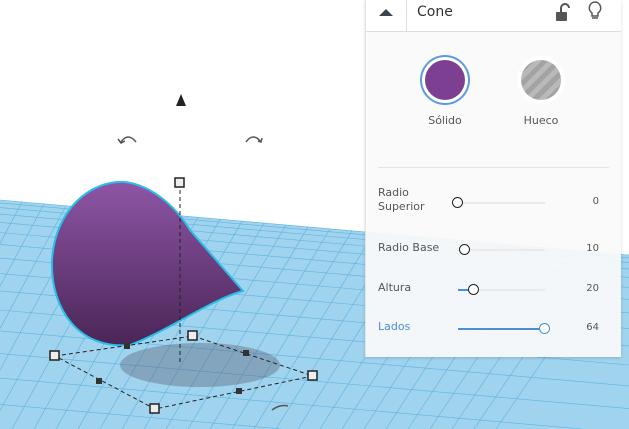 This screenshot has height=429, width=629. I want to click on hole-mode-button, so click(541, 80).